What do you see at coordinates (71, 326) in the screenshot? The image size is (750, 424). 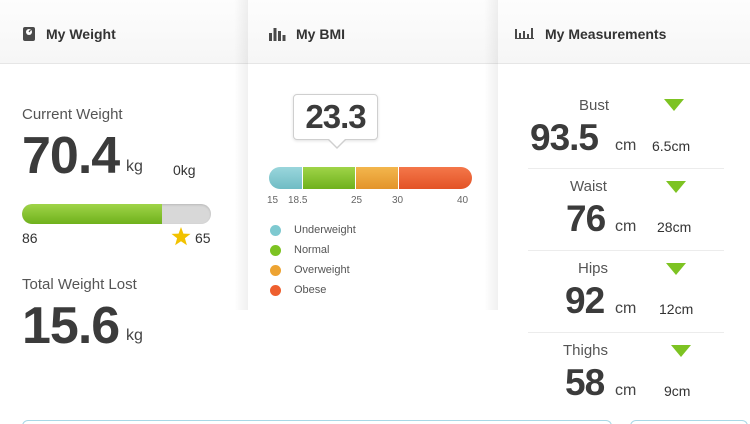 I see `total-weight-lost-value: 15.6` at bounding box center [71, 326].